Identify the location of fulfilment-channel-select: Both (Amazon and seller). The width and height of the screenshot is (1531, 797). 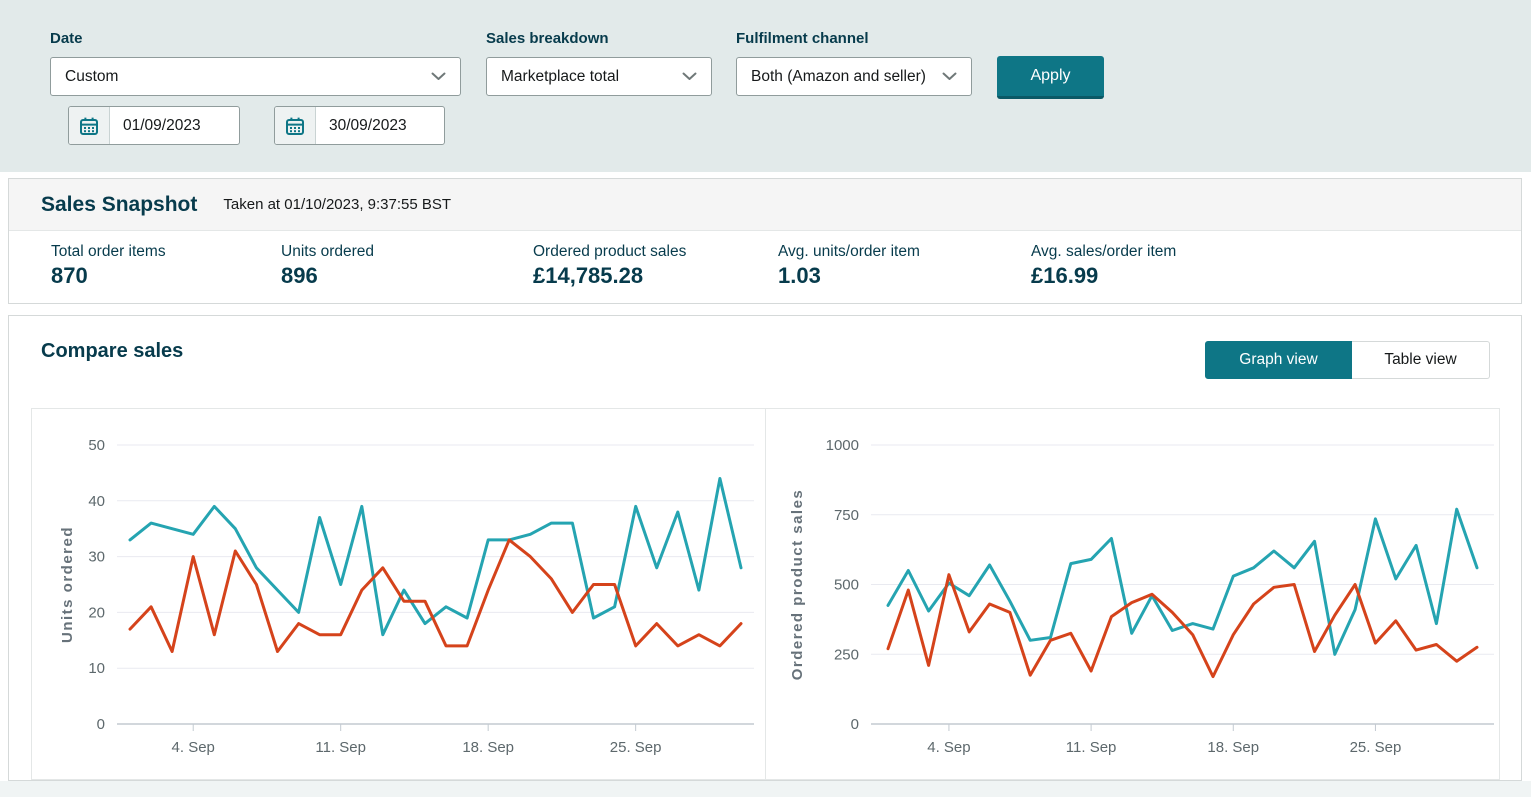
(854, 76).